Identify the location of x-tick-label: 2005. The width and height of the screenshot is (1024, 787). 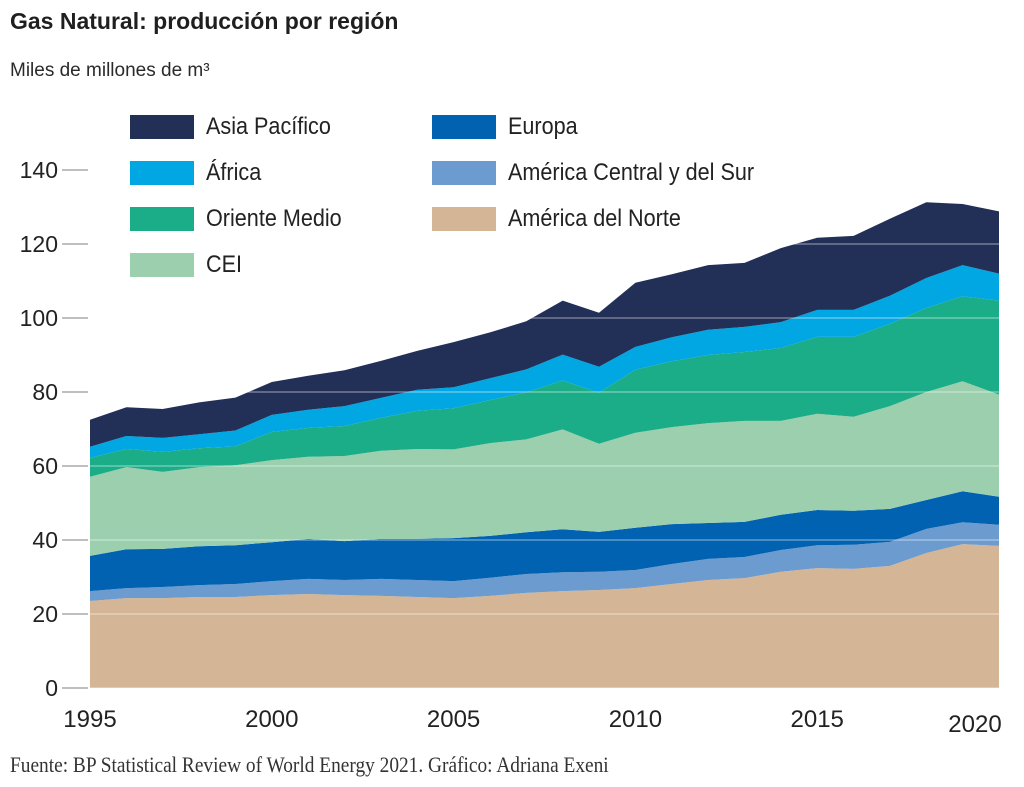
(453, 719).